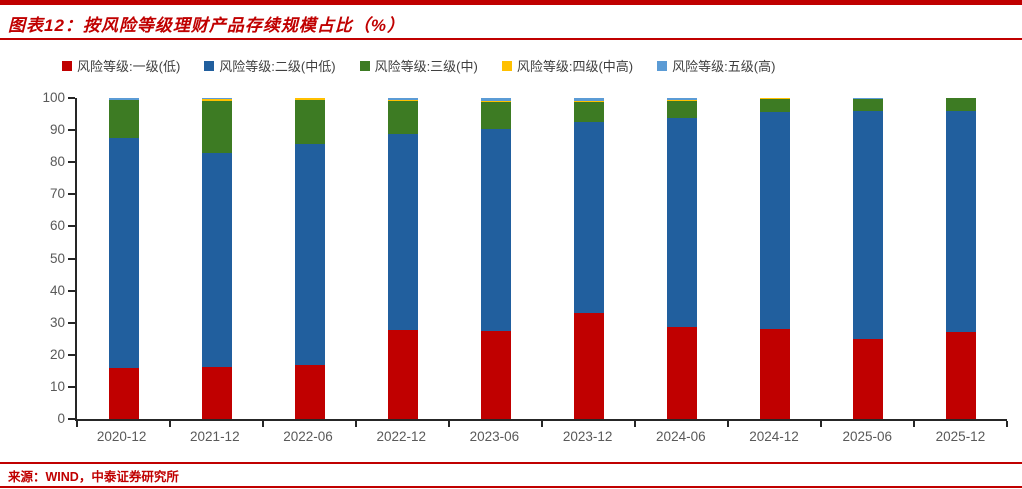 This screenshot has height=489, width=1022. What do you see at coordinates (61, 418) in the screenshot?
I see `y-axis-tick-label: 0` at bounding box center [61, 418].